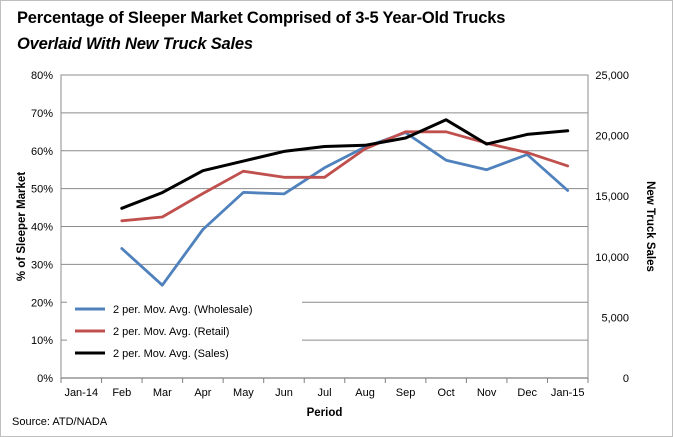 The width and height of the screenshot is (673, 437). I want to click on x-tick-label: Feb, so click(121, 393).